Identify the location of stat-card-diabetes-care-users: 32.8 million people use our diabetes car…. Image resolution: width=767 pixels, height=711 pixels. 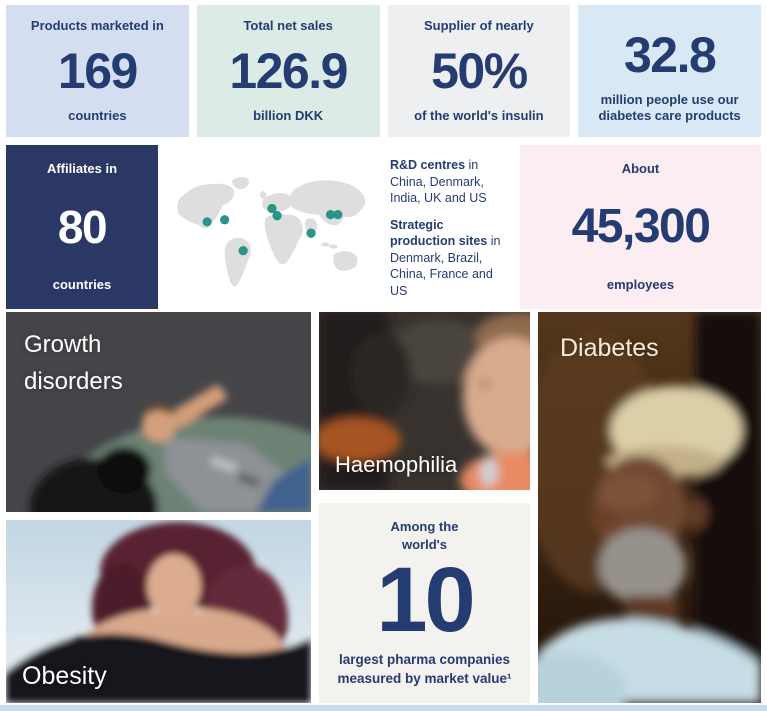
(669, 71).